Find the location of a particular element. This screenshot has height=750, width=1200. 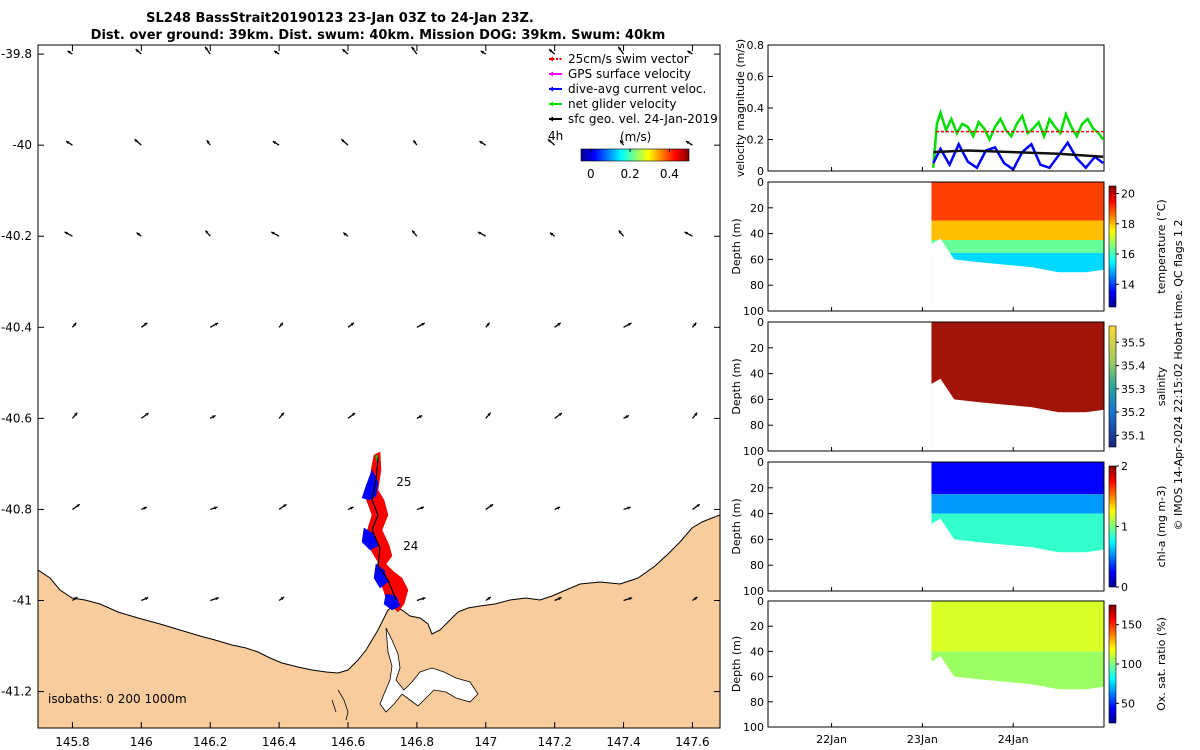

legend-label: GPS surface velocity is located at coordinates (629, 74).